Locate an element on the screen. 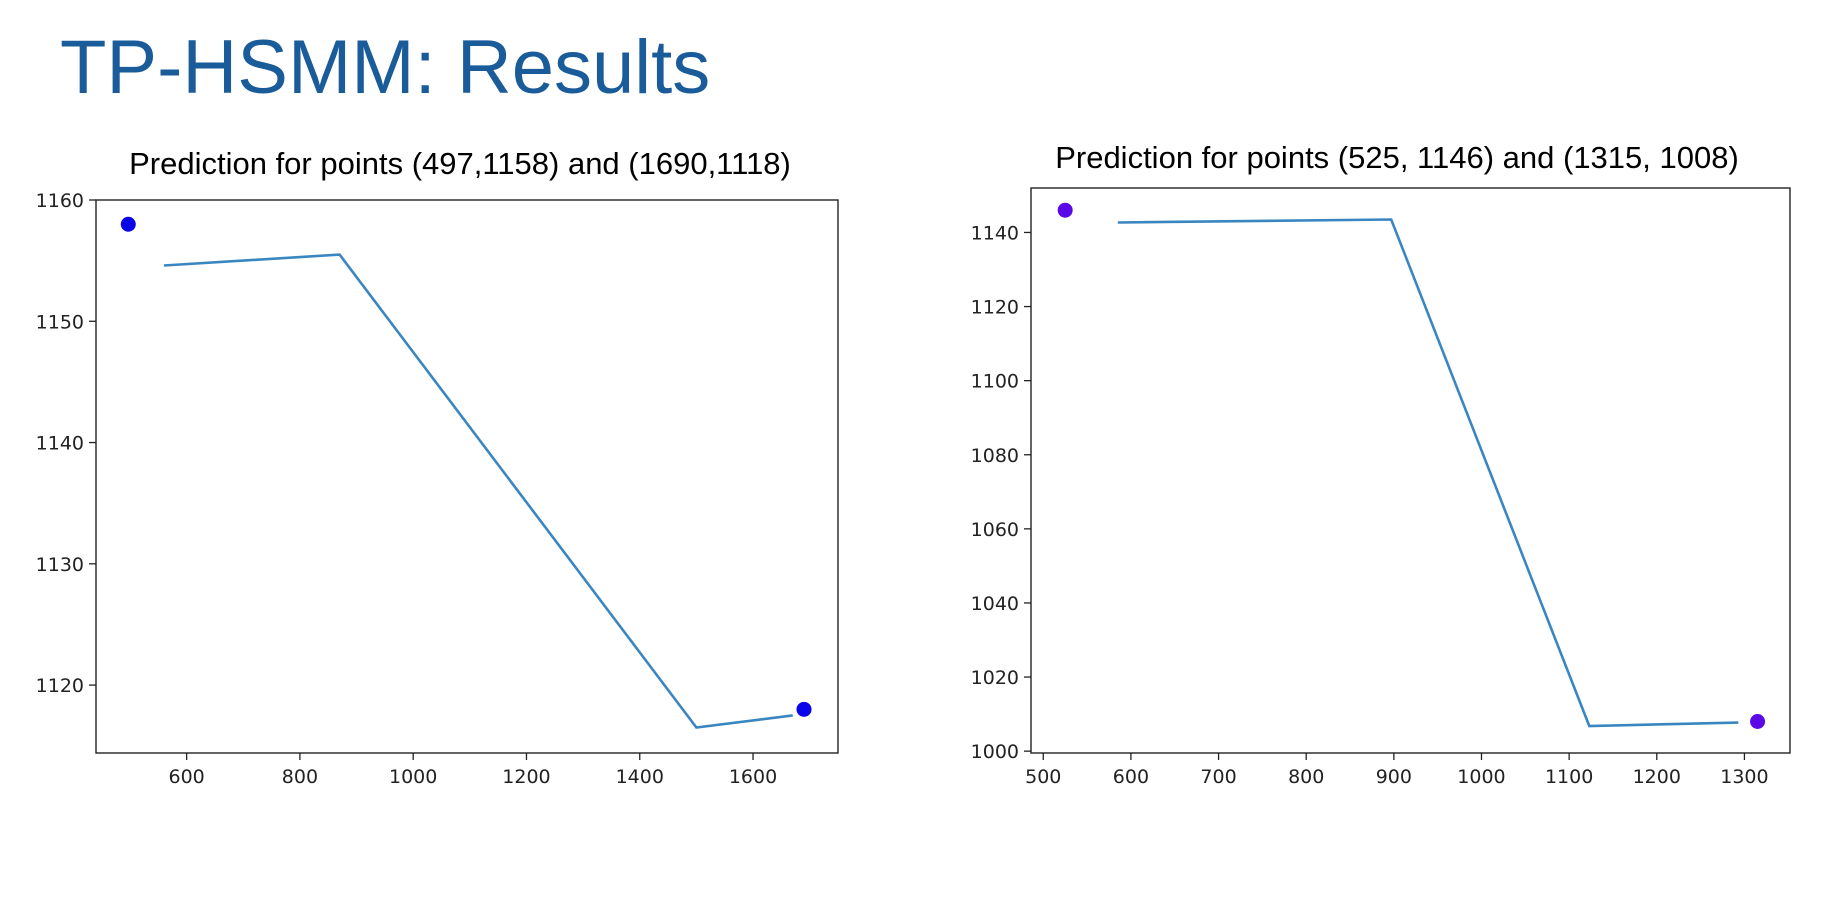 Image resolution: width=1832 pixels, height=910 pixels. y-tick-label: 1040 is located at coordinates (995, 604).